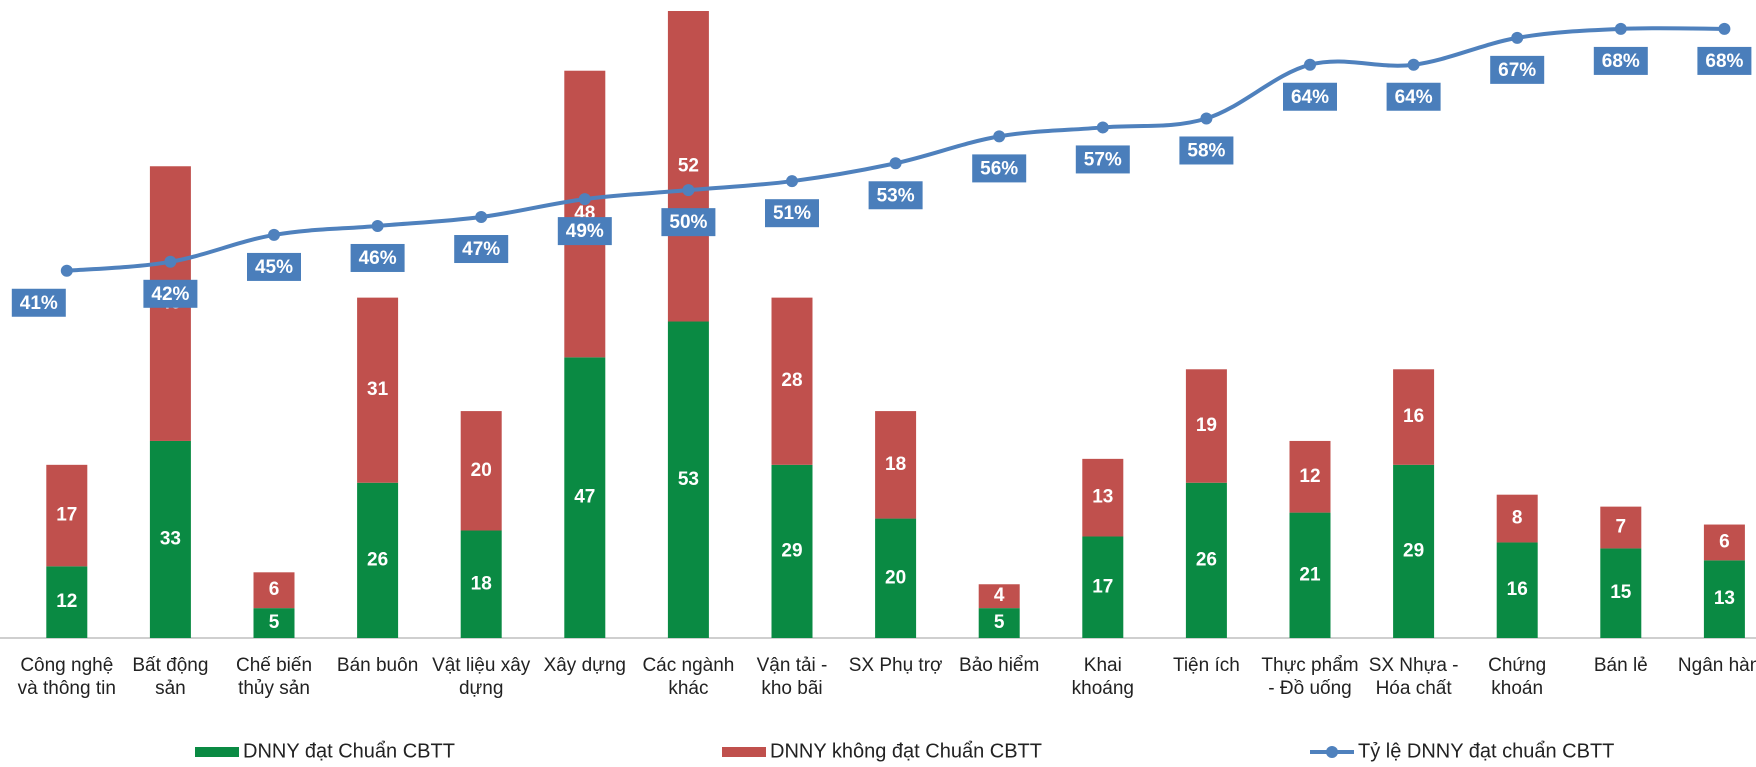 This screenshot has height=767, width=1756. I want to click on data-label: 19, so click(1206, 425).